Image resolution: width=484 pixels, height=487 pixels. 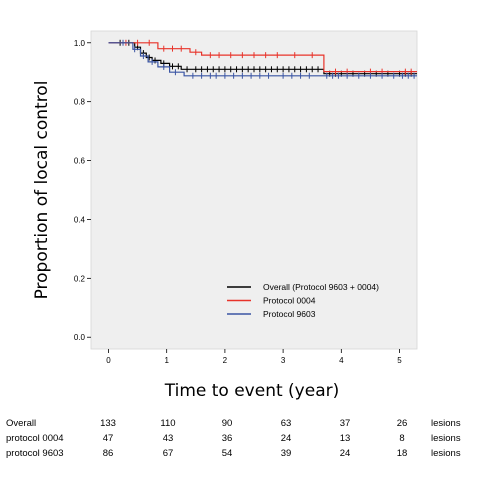 What do you see at coordinates (225, 360) in the screenshot?
I see `x-tick-label: 2` at bounding box center [225, 360].